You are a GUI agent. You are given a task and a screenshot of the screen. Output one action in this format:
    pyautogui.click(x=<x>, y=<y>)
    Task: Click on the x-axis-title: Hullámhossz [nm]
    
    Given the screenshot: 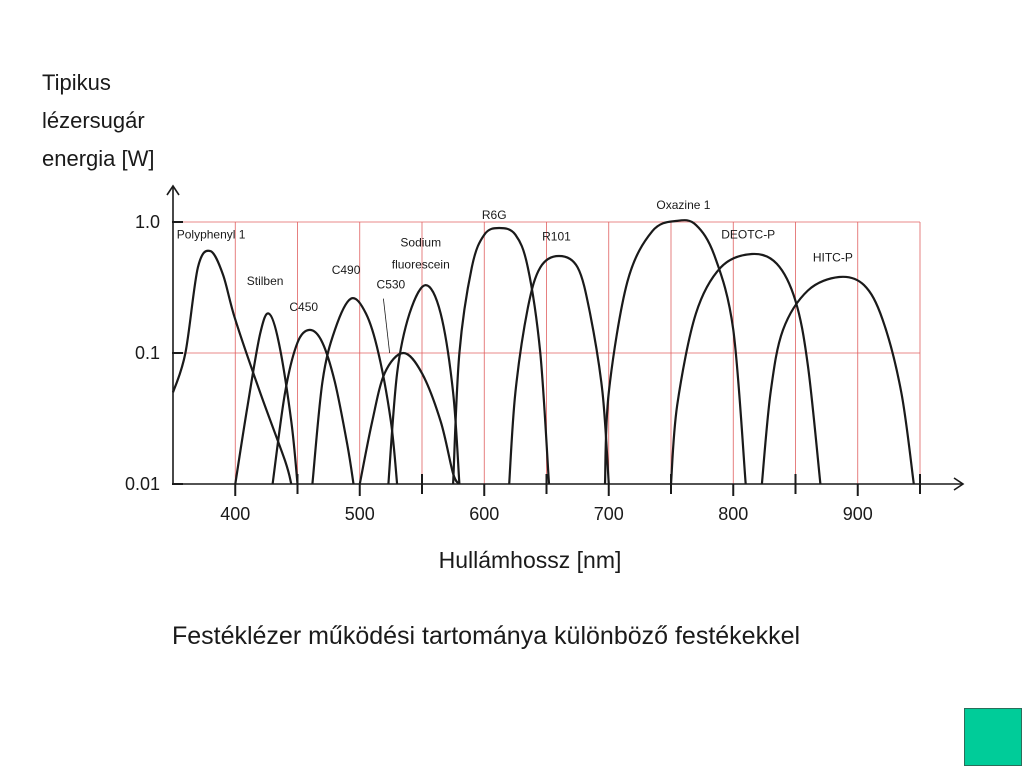 What is the action you would take?
    pyautogui.click(x=530, y=560)
    